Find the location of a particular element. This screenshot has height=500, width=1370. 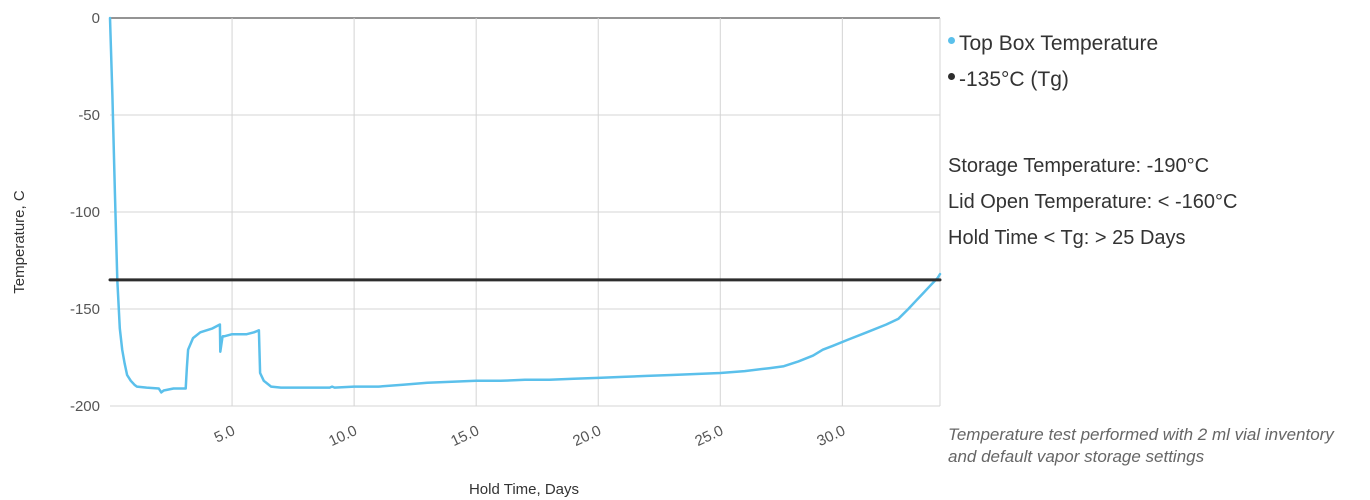

chart-legend: Top Box Temperature -135°C (Tg) is located at coordinates (1053, 62).